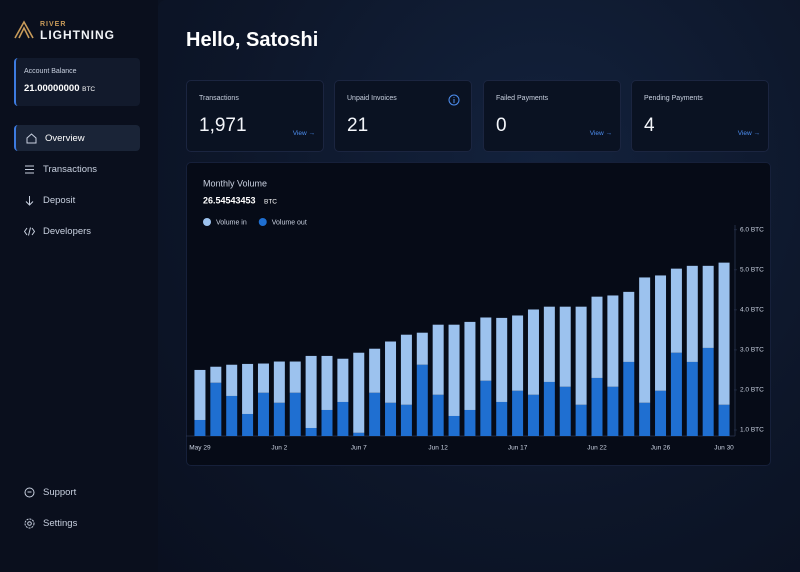  I want to click on card-label: Unpaid Invoices, so click(372, 98).